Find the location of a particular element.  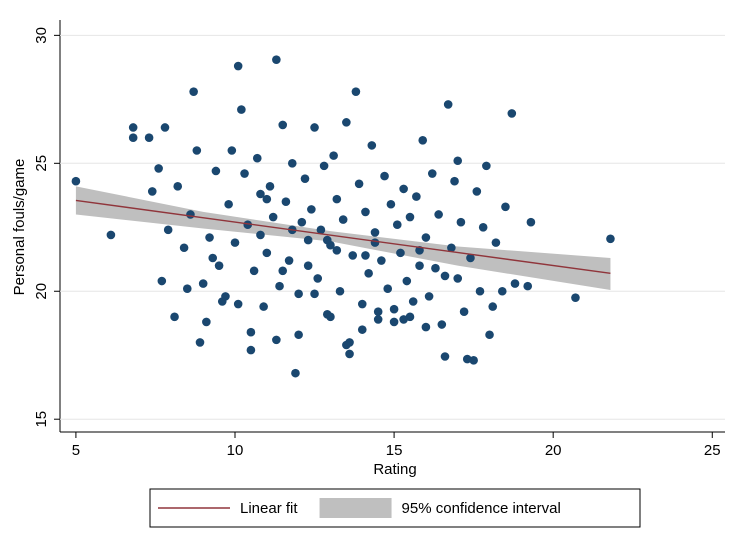

legend-swatch is located at coordinates (355, 508).